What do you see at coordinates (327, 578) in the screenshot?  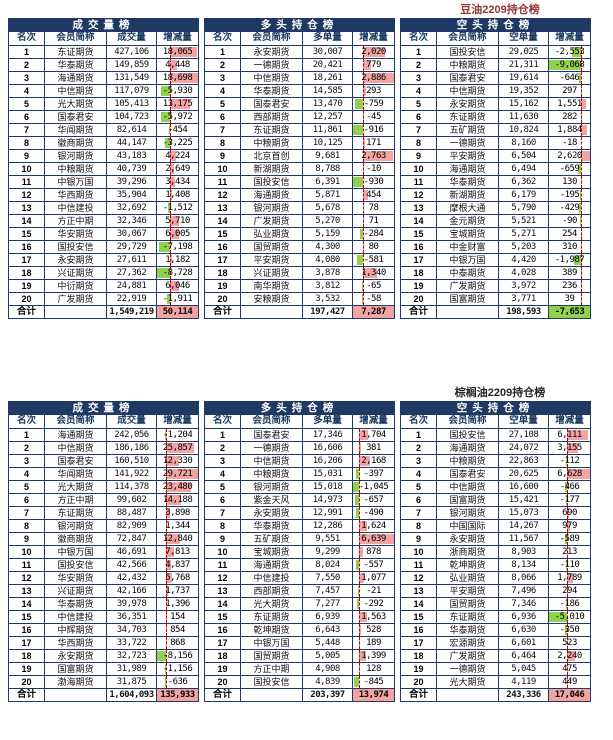 I see `value-cell: 7,550` at bounding box center [327, 578].